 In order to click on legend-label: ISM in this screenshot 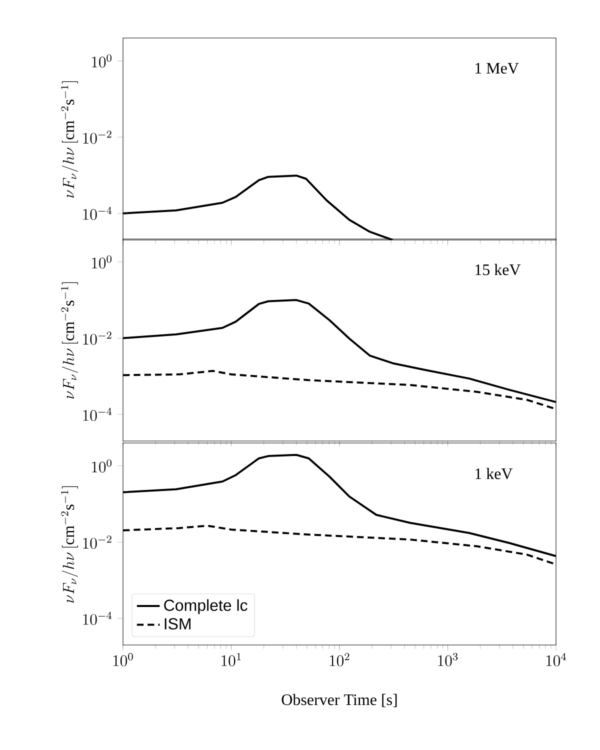, I will do `click(177, 624)`.